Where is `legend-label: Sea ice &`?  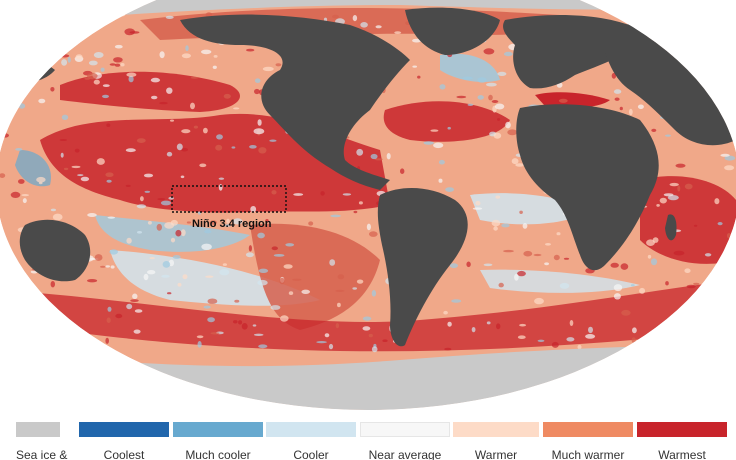 legend-label: Sea ice & is located at coordinates (42, 454).